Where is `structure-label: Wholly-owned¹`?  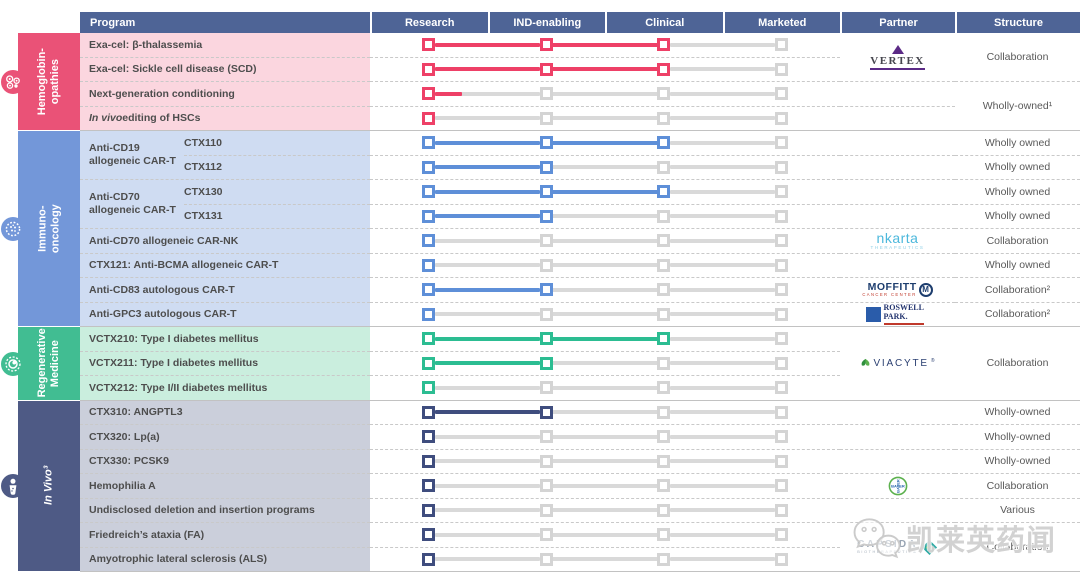
structure-label: Wholly-owned¹ is located at coordinates (1017, 106).